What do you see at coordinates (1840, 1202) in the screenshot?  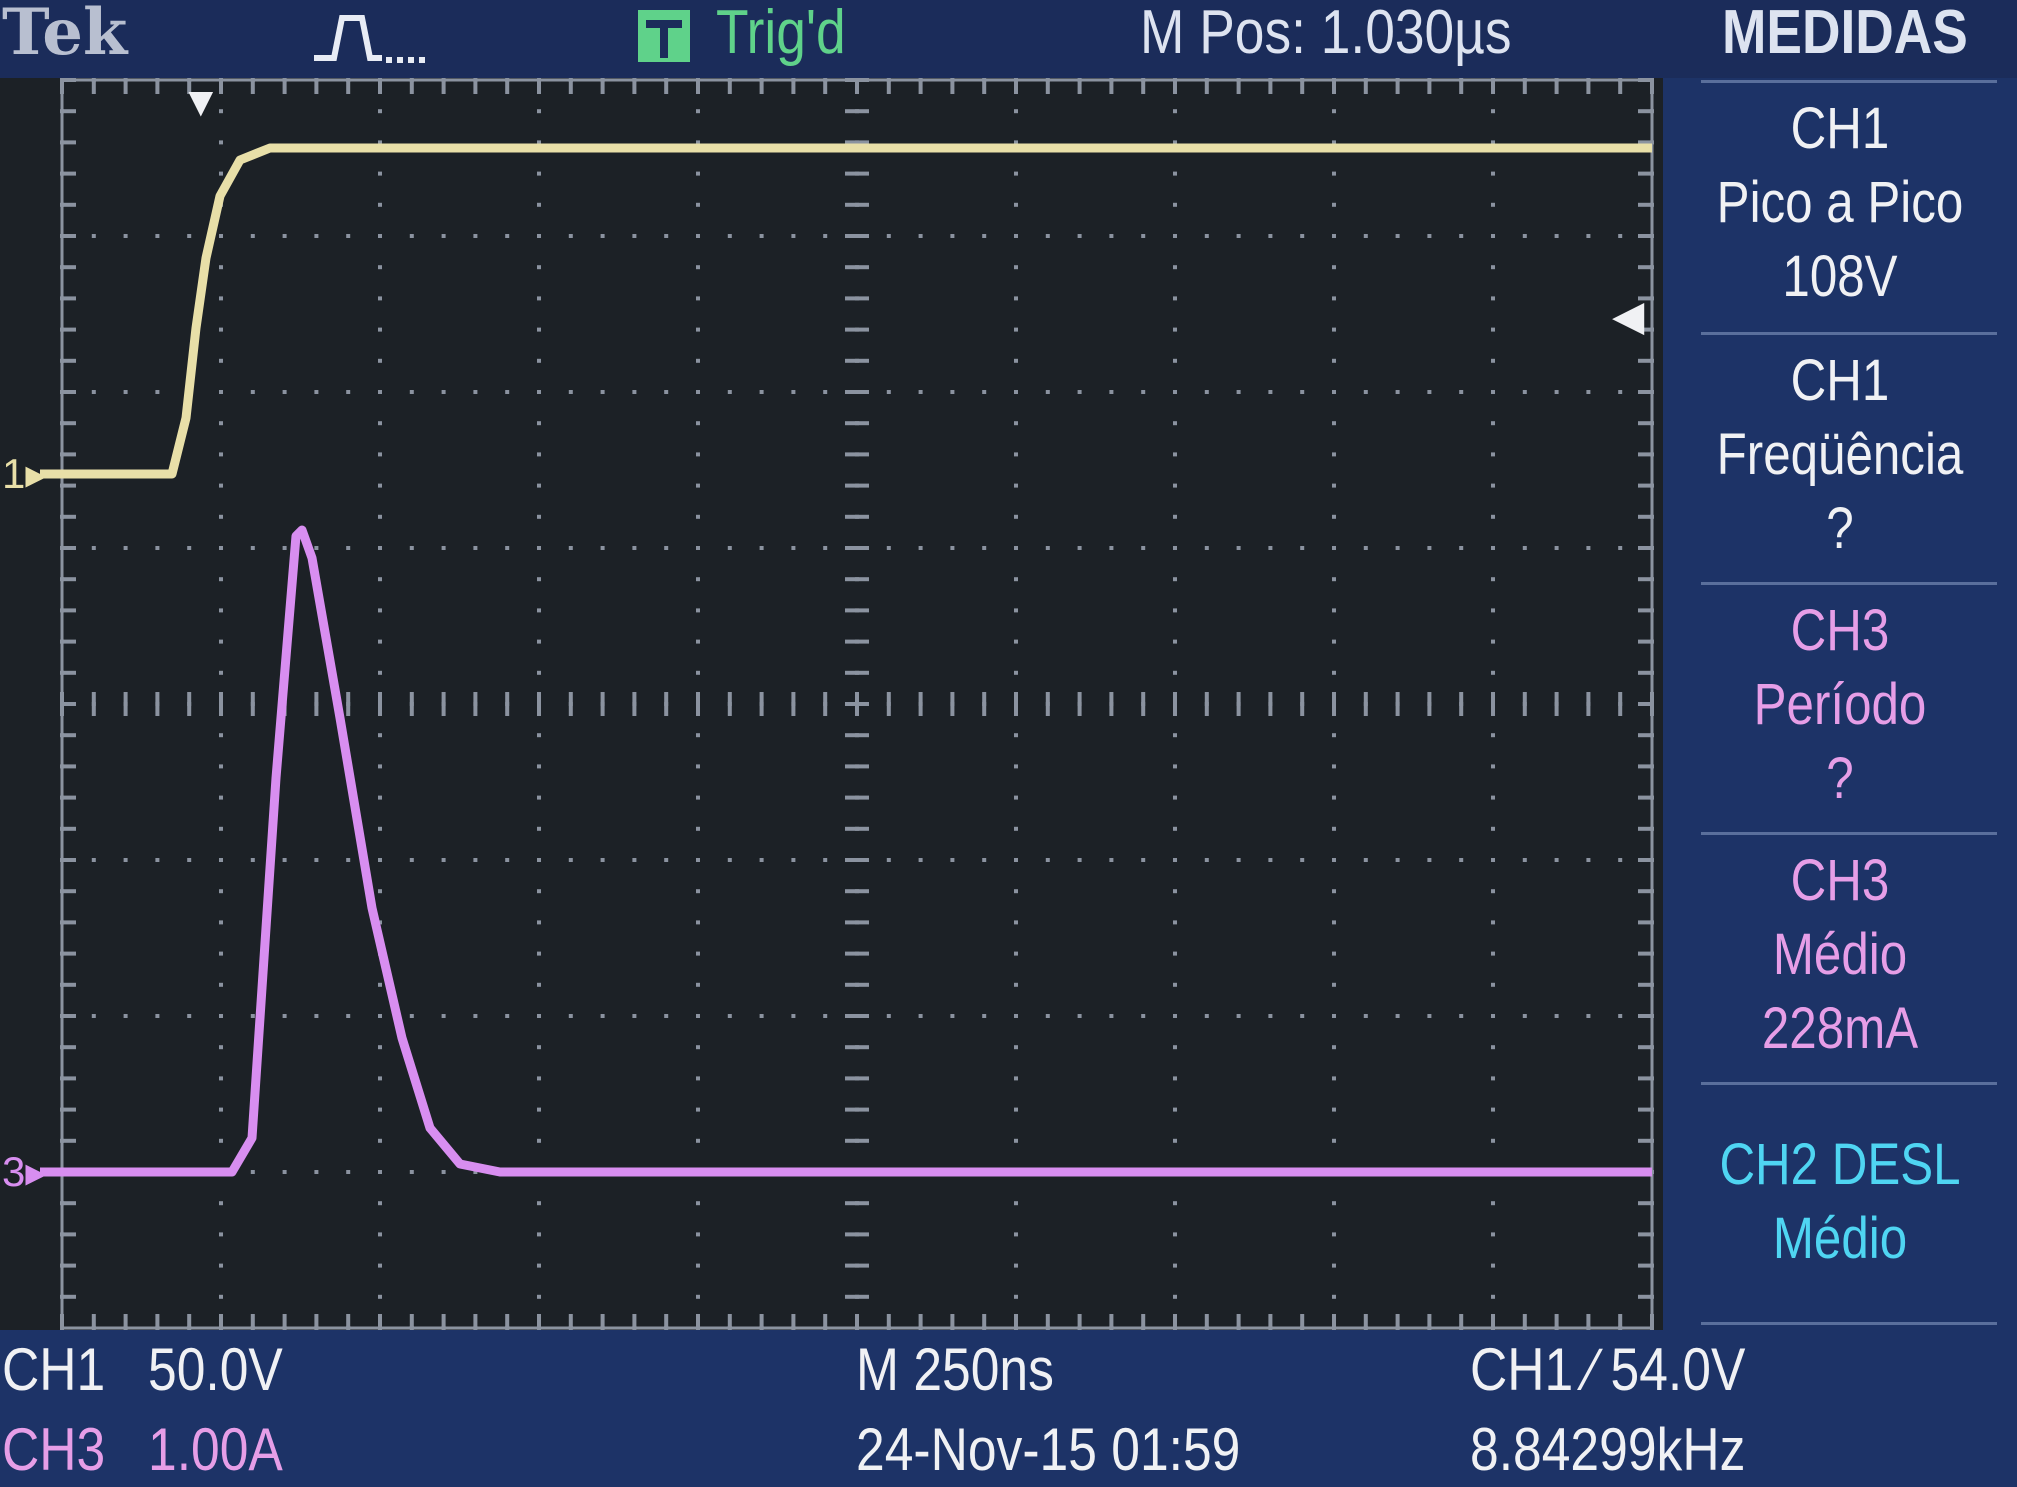 I see `measurement-ch2-off: CH2 DESL Médio` at bounding box center [1840, 1202].